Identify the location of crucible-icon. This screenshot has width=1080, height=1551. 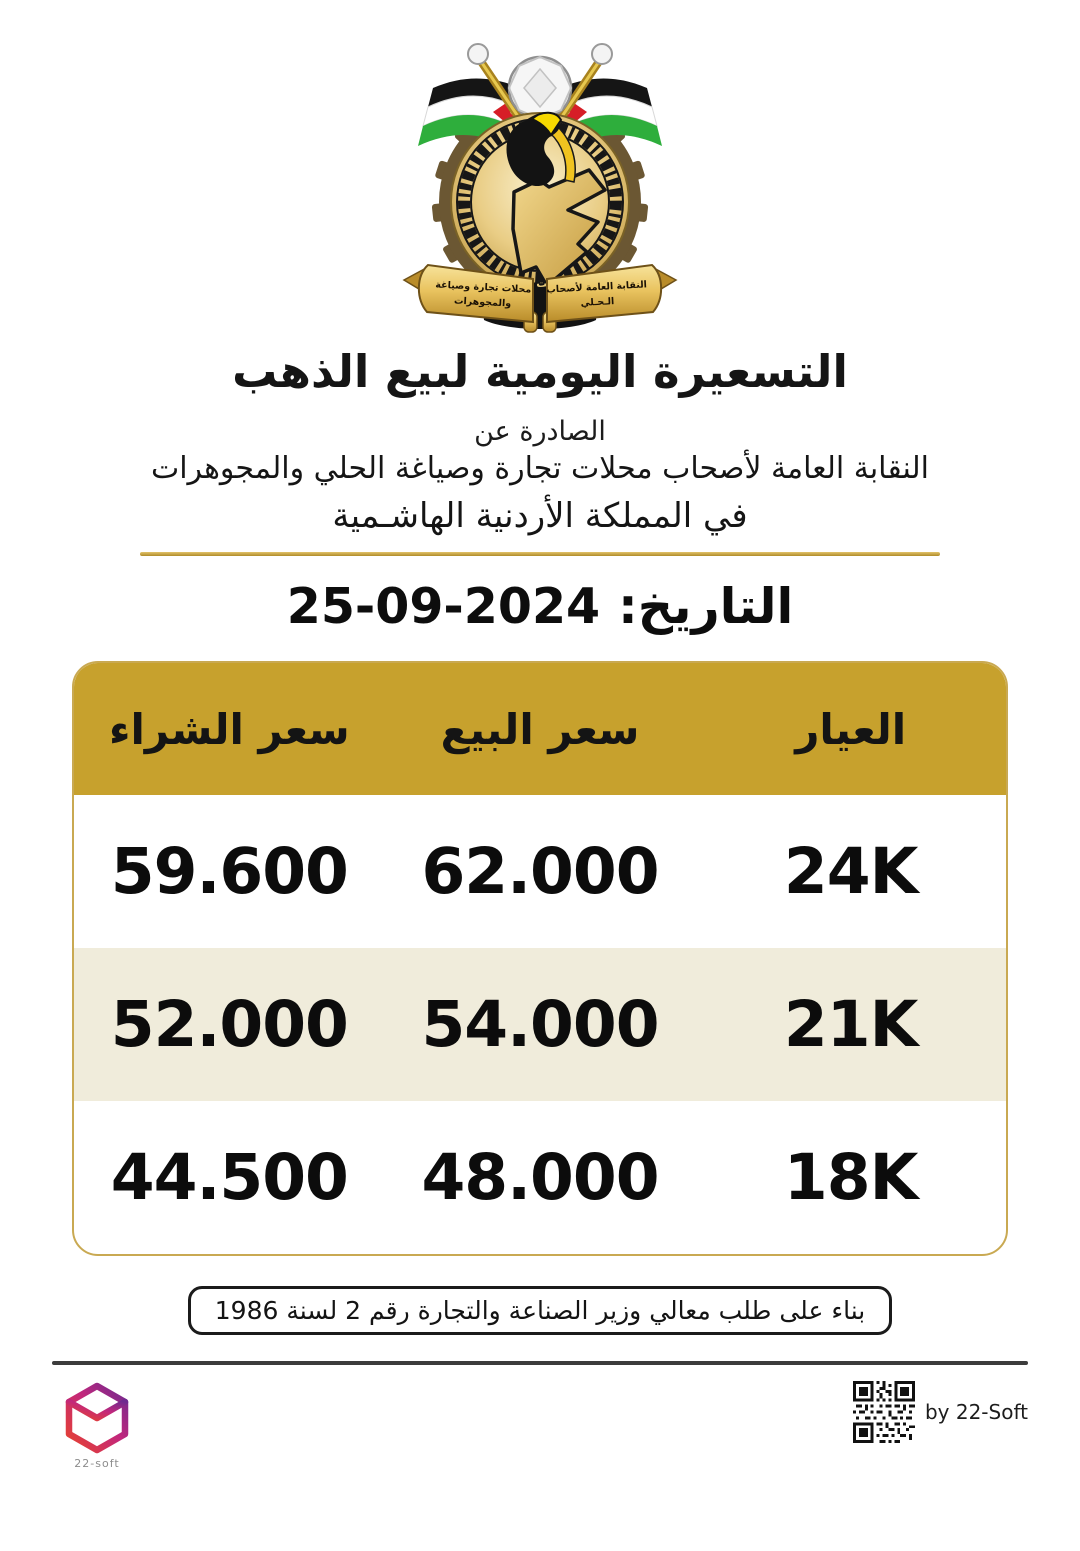
(541, 149).